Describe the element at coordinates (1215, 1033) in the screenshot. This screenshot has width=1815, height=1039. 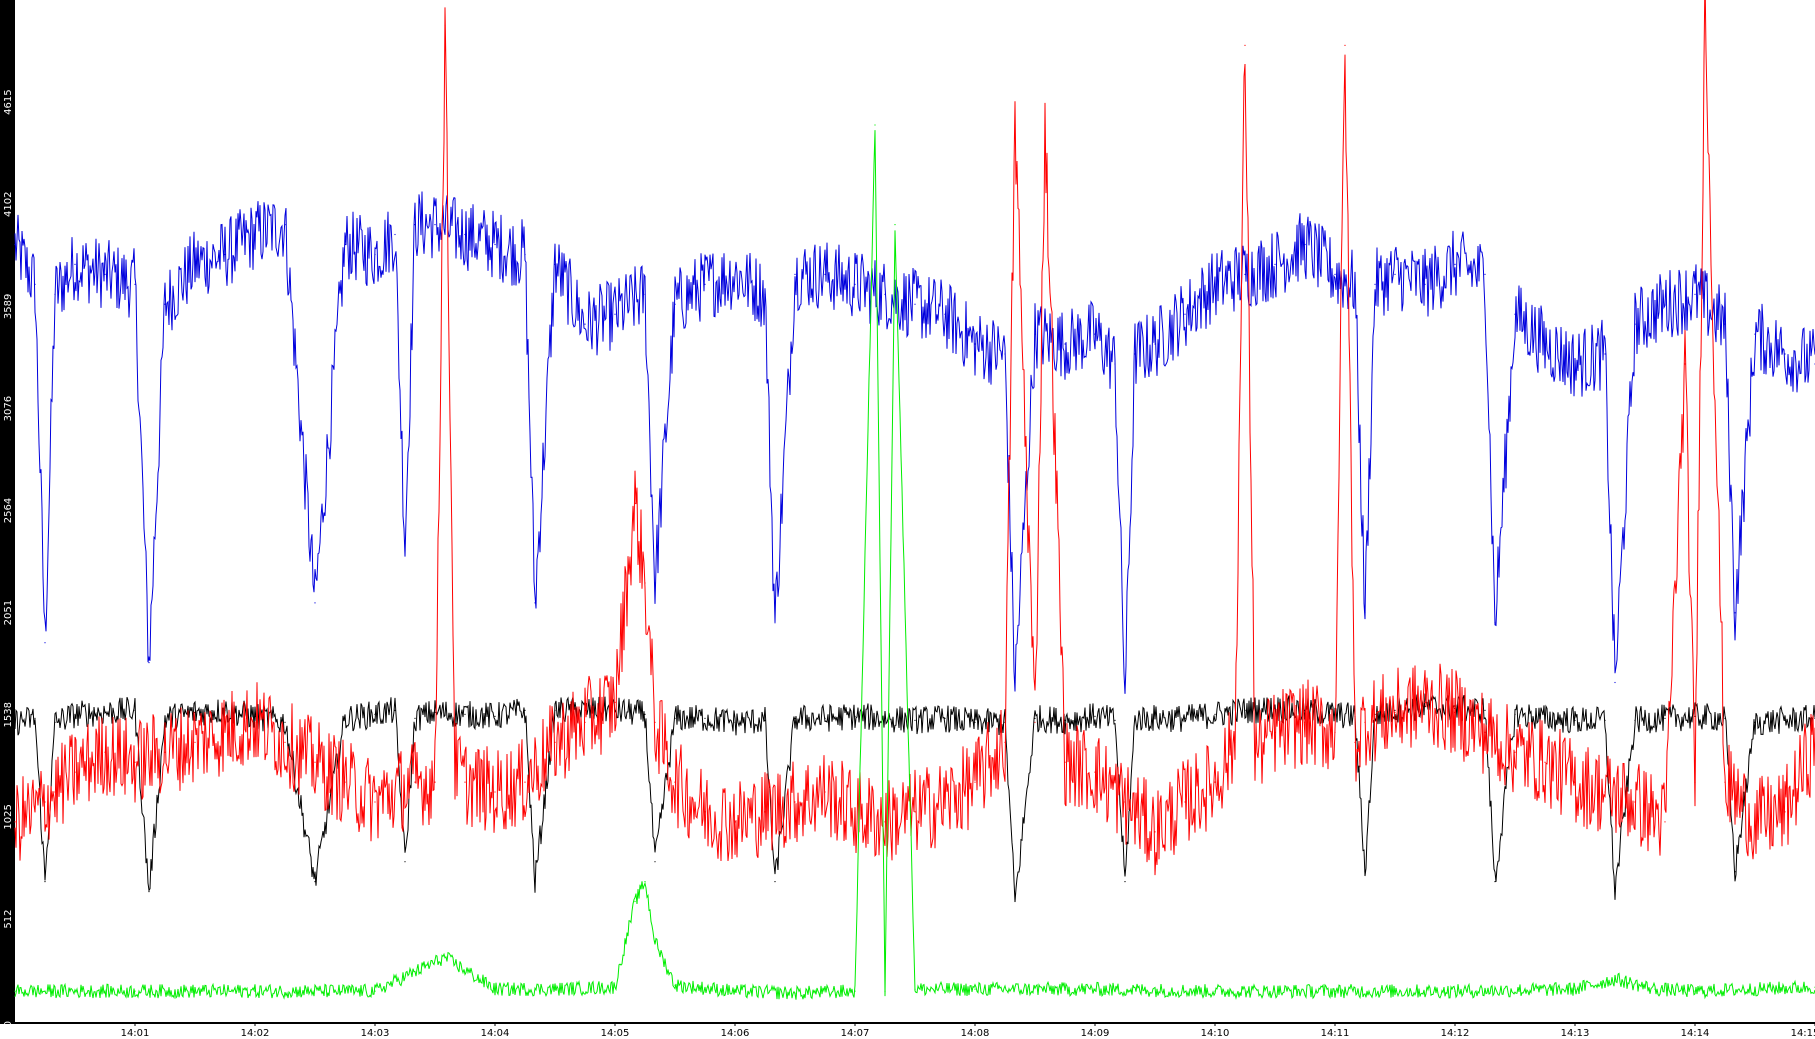
I see `x-tick-label: 14:10` at that location.